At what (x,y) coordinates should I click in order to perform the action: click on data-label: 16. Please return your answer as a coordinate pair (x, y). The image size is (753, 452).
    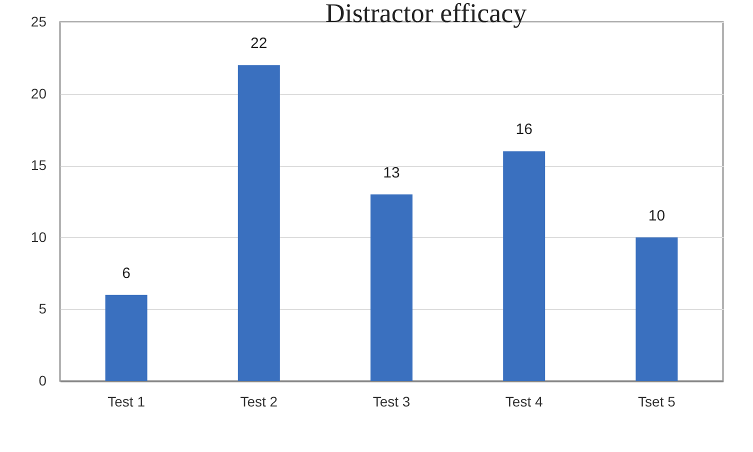
    Looking at the image, I should click on (524, 129).